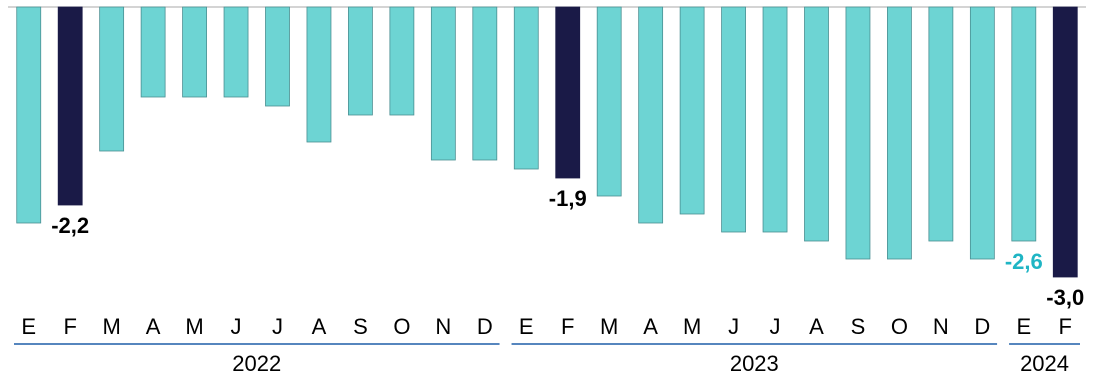 This screenshot has height=376, width=1094. I want to click on month-label-11: D, so click(485, 326).